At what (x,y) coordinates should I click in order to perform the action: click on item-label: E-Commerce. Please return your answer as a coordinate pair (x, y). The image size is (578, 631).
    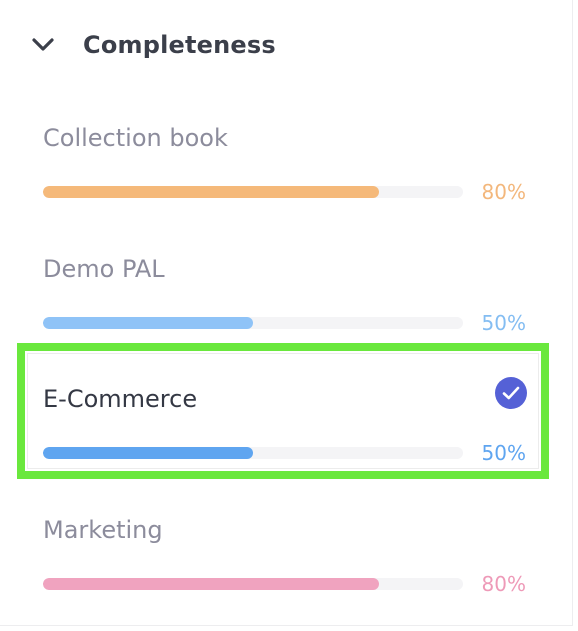
    Looking at the image, I should click on (120, 399).